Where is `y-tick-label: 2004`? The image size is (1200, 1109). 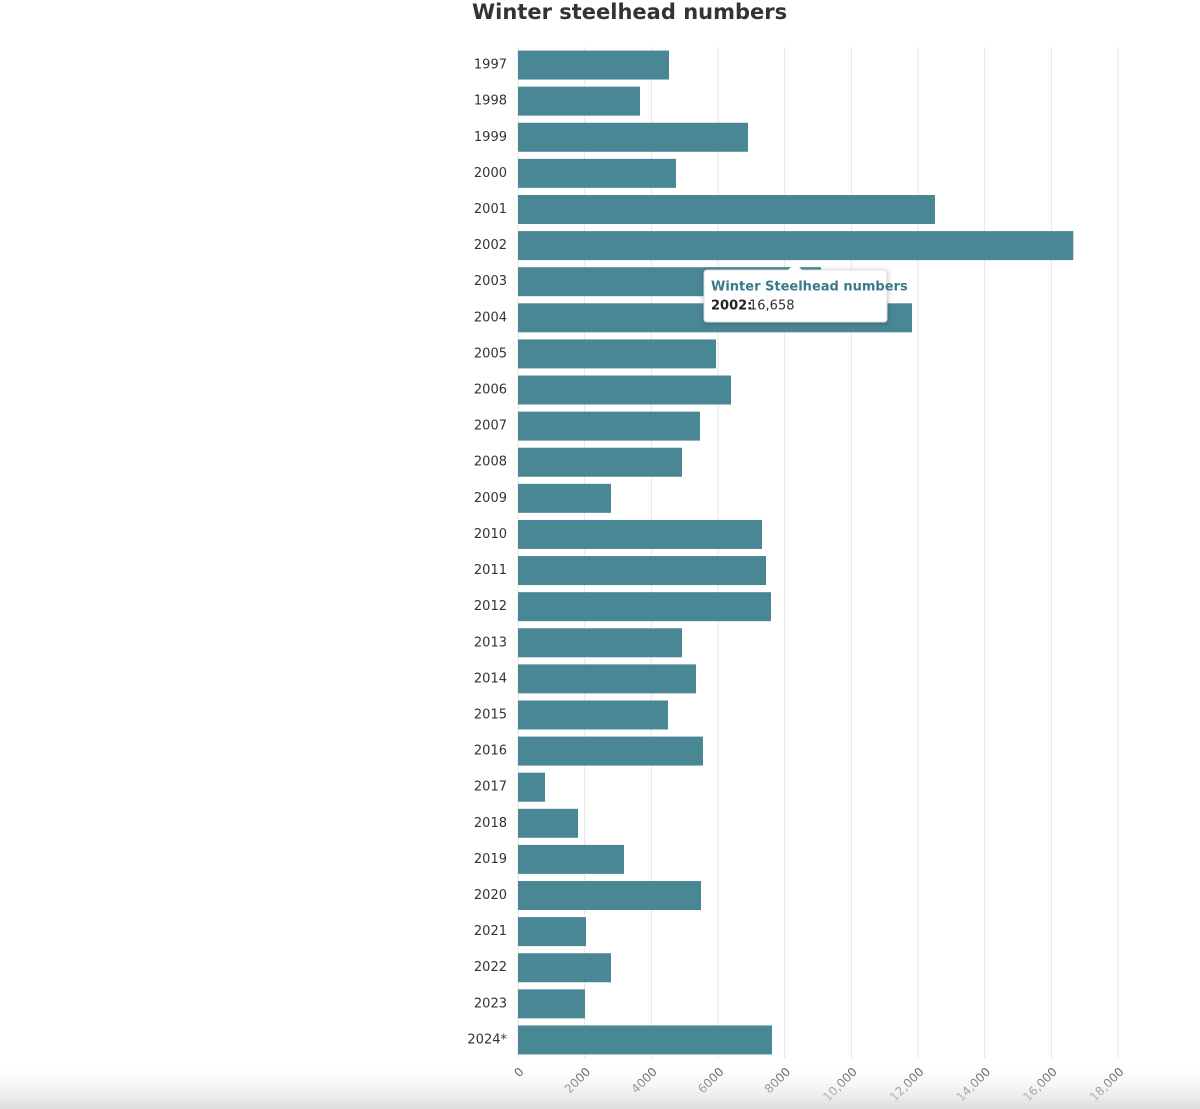
y-tick-label: 2004 is located at coordinates (490, 317).